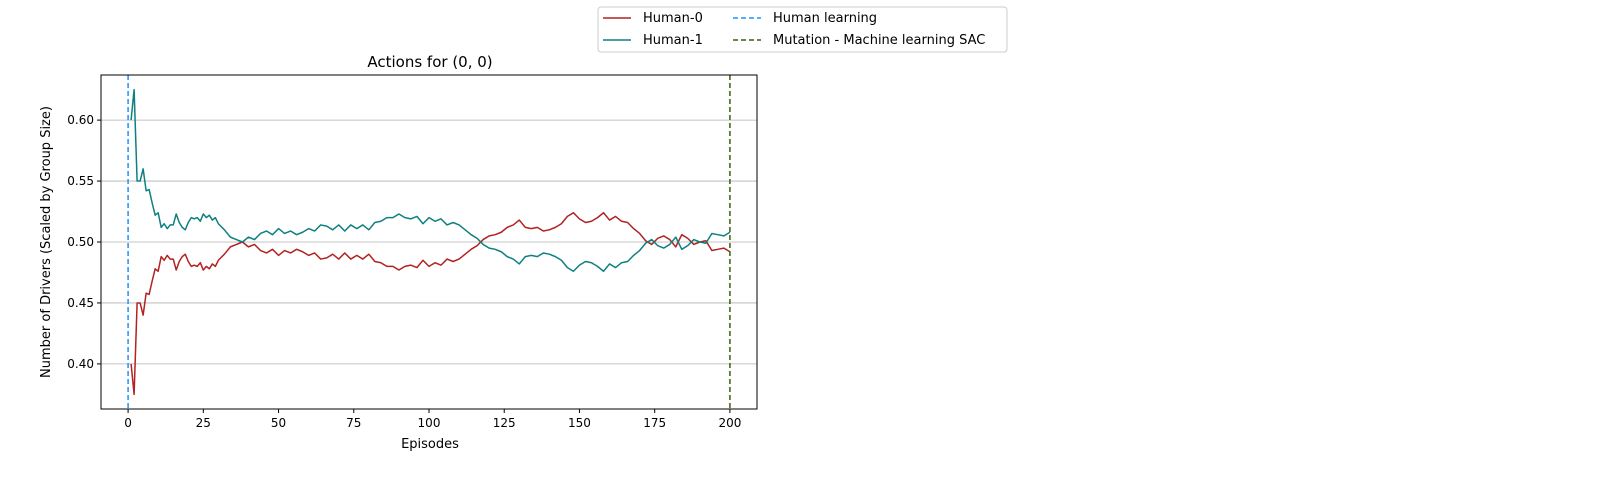 The image size is (1600, 500). What do you see at coordinates (729, 423) in the screenshot?
I see `x-tick-label: 200` at bounding box center [729, 423].